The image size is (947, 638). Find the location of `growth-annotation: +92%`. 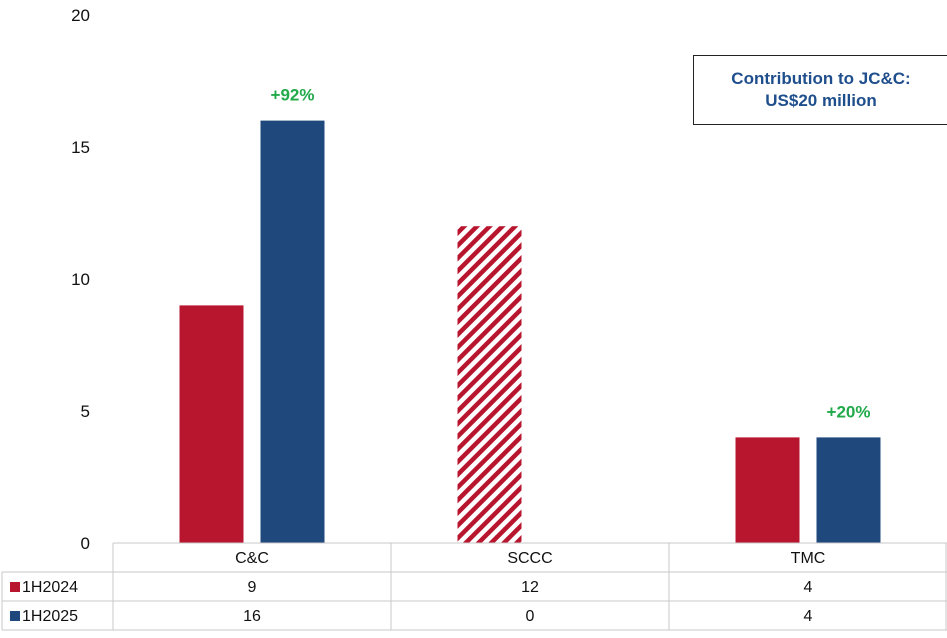

growth-annotation: +92% is located at coordinates (293, 95).